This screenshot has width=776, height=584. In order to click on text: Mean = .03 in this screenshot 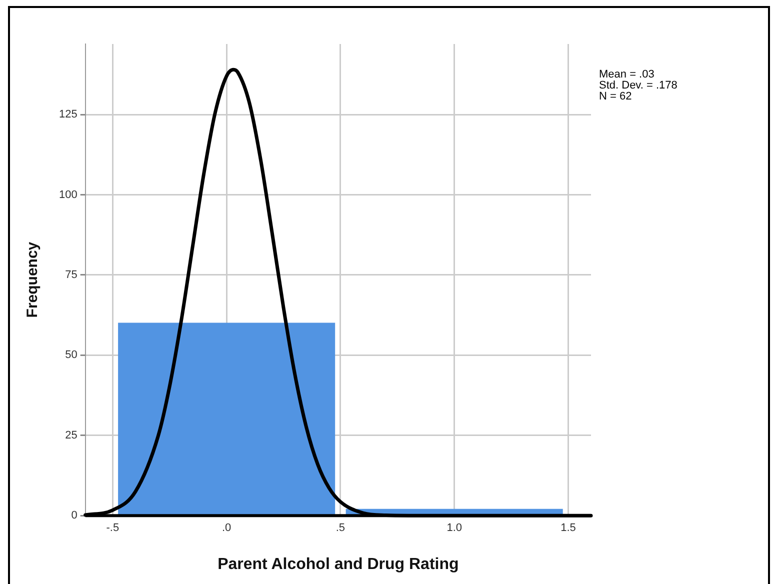, I will do `click(626, 74)`.